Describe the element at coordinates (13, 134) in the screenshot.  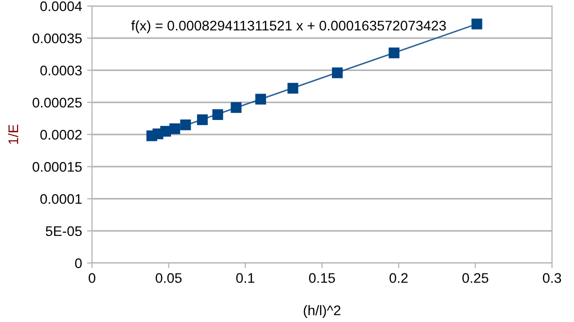
I see `y-axis-title: 1/E` at that location.